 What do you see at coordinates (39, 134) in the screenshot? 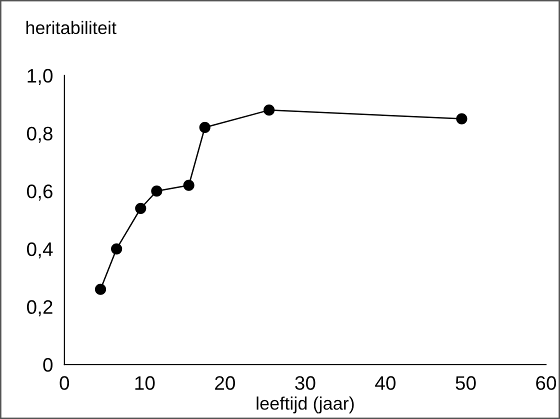
I see `y-tick-label: 0,8` at bounding box center [39, 134].